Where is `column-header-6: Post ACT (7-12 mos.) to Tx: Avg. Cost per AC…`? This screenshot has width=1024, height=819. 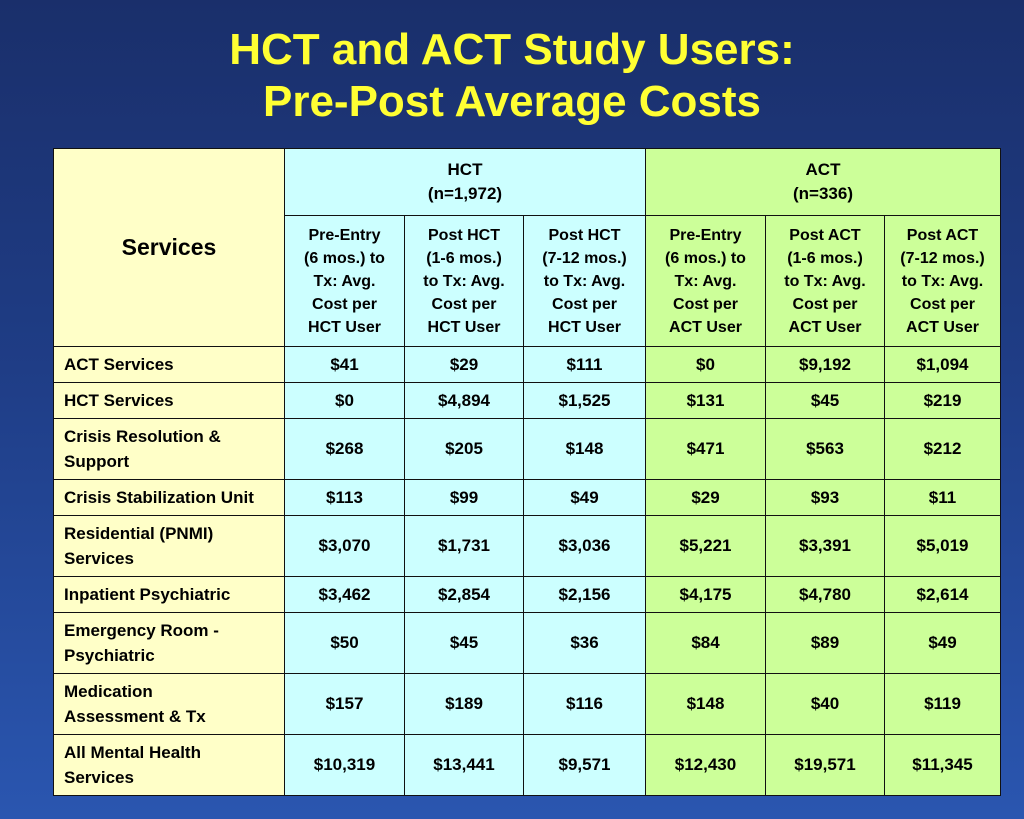 column-header-6: Post ACT (7-12 mos.) to Tx: Avg. Cost per AC… is located at coordinates (942, 281).